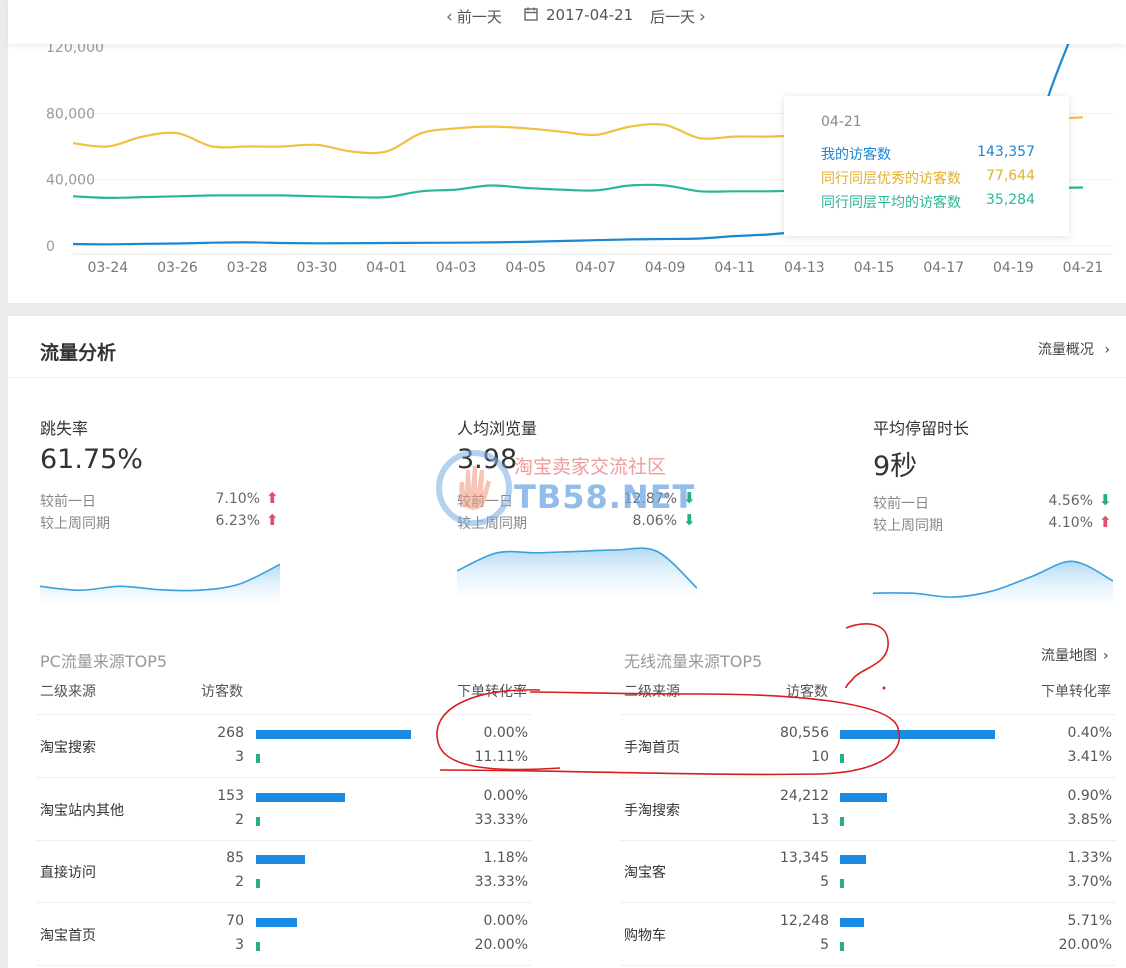 The height and width of the screenshot is (968, 1126). What do you see at coordinates (75, 48) in the screenshot?
I see `y-tick-label: 120,000` at bounding box center [75, 48].